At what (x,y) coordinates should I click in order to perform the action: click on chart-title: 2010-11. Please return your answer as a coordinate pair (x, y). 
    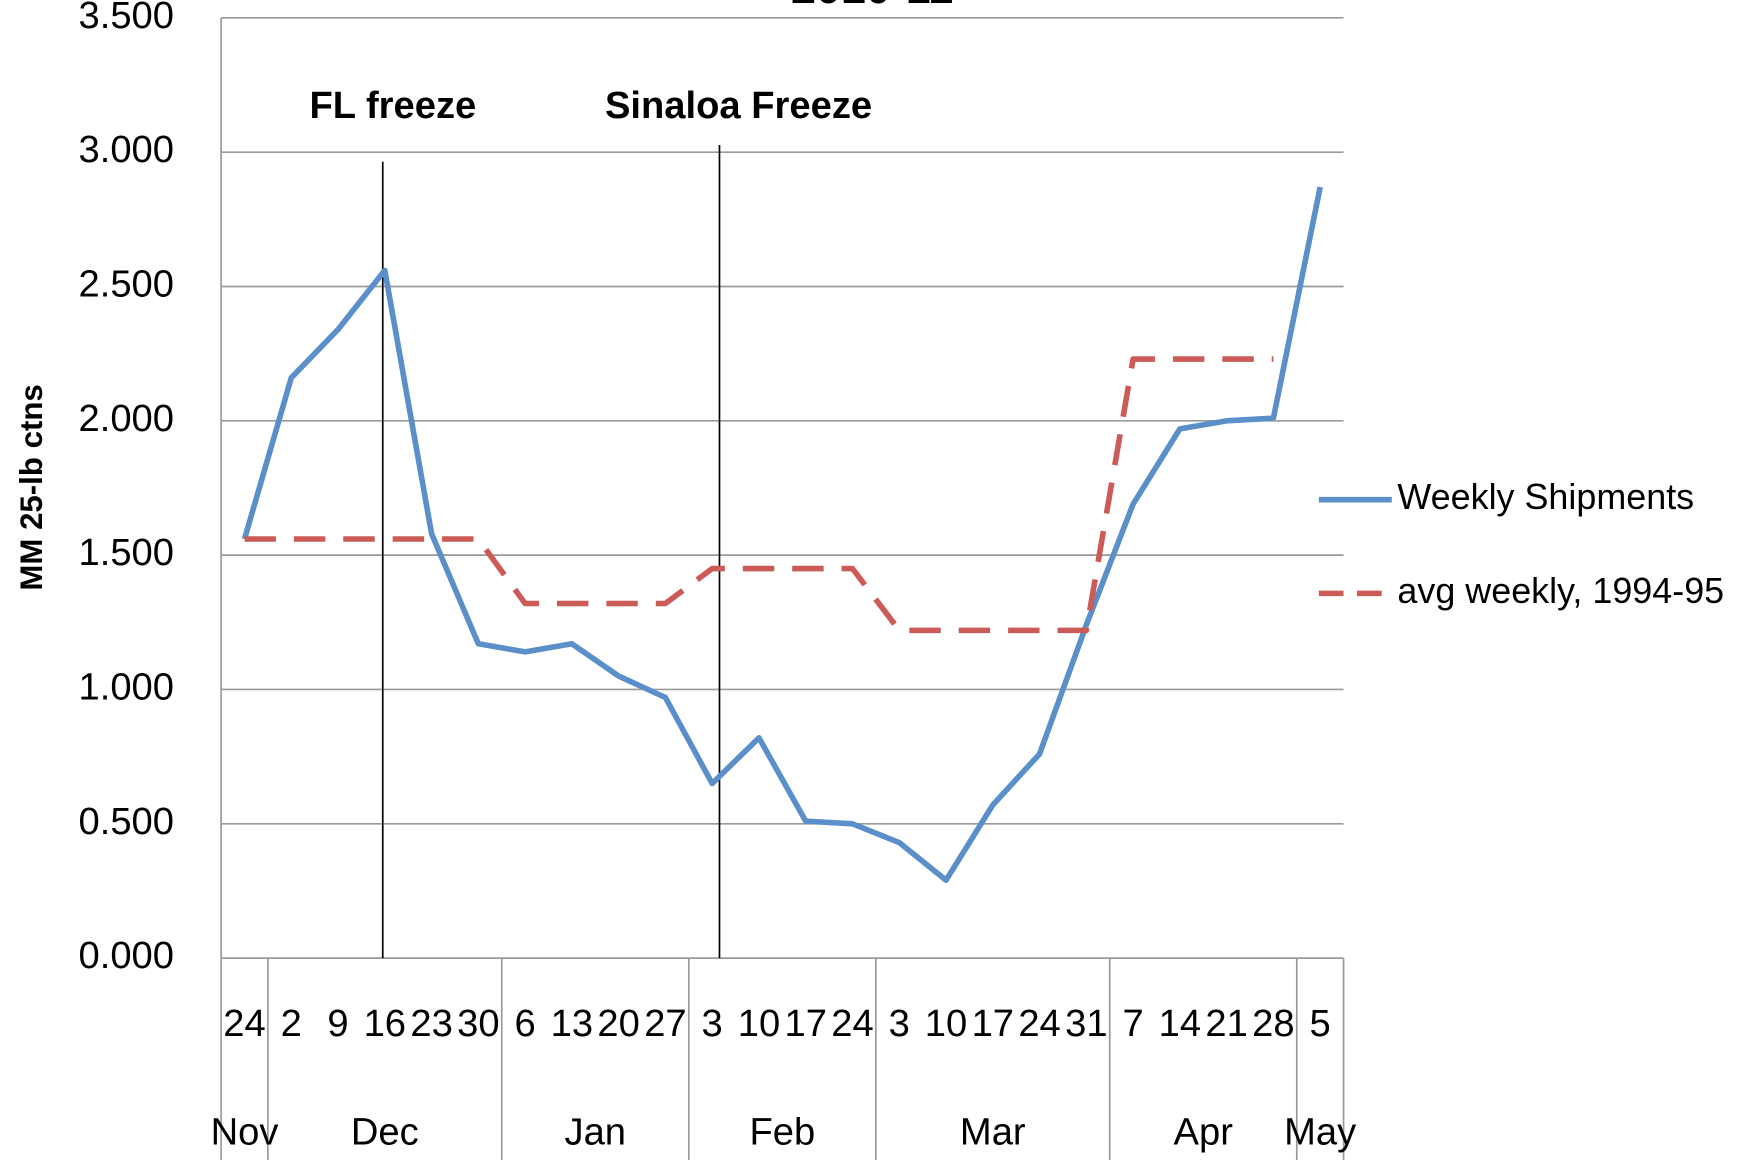
    Looking at the image, I should click on (872, 6).